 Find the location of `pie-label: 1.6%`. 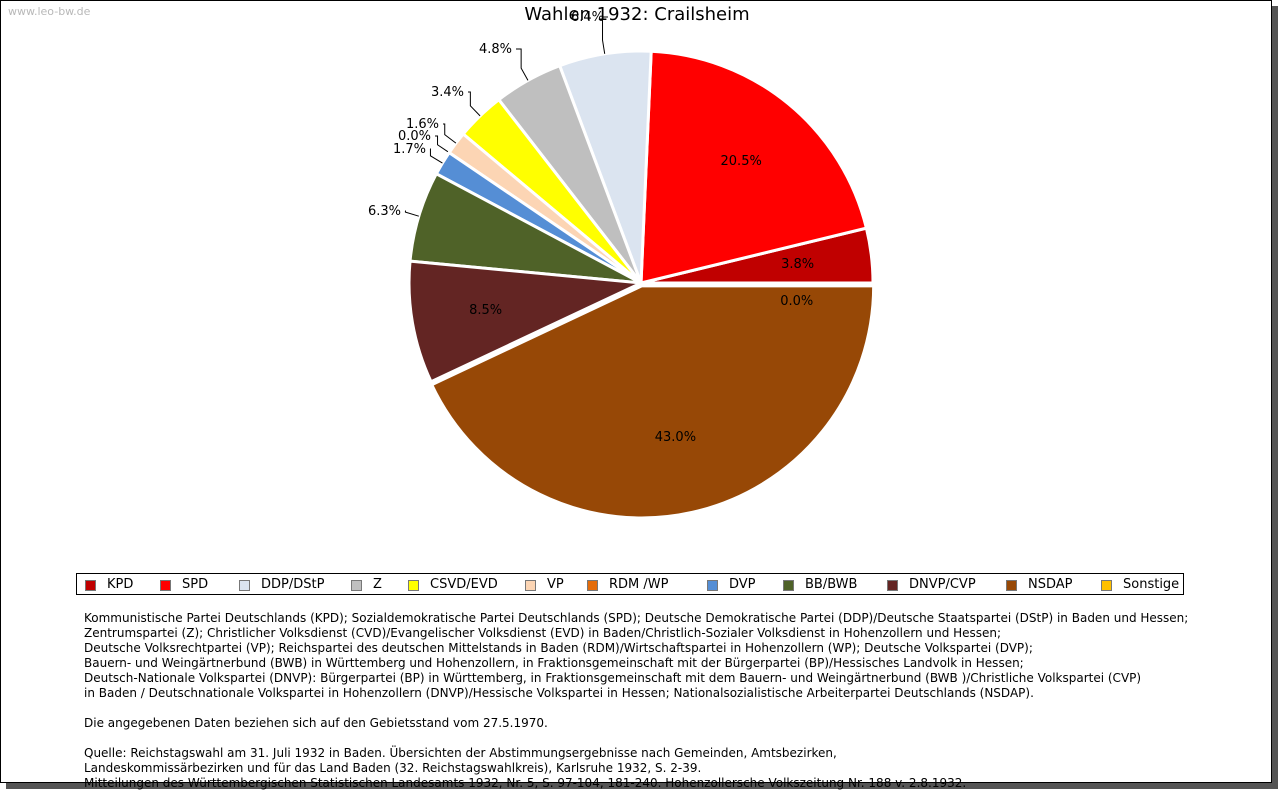

pie-label: 1.6% is located at coordinates (422, 124).